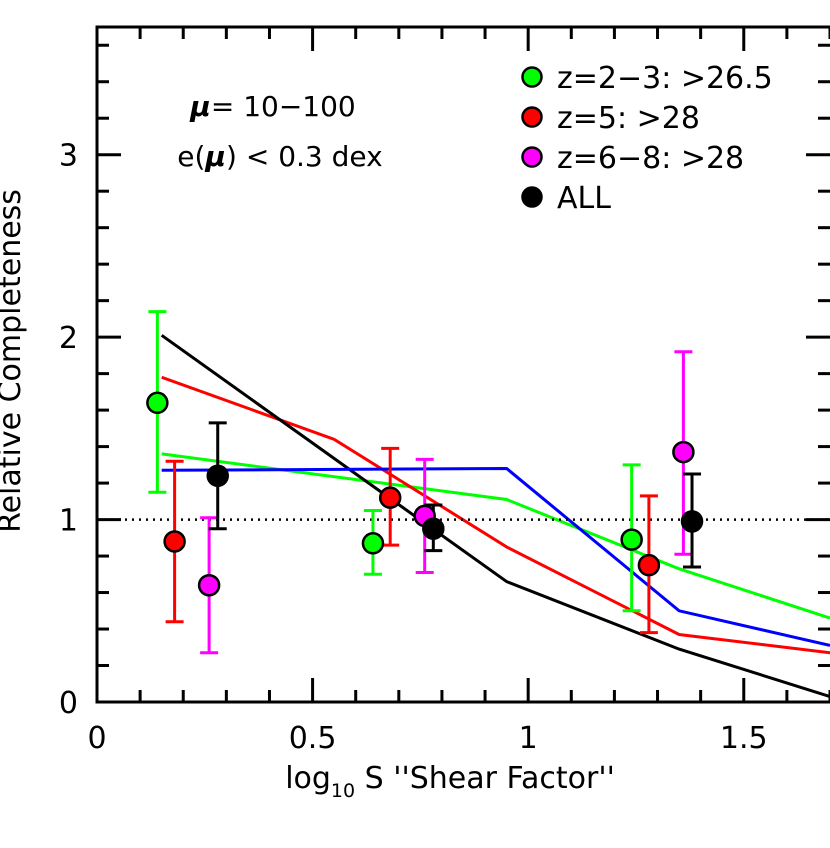 The image size is (830, 848). What do you see at coordinates (96, 738) in the screenshot?
I see `x-tick-label: 0` at bounding box center [96, 738].